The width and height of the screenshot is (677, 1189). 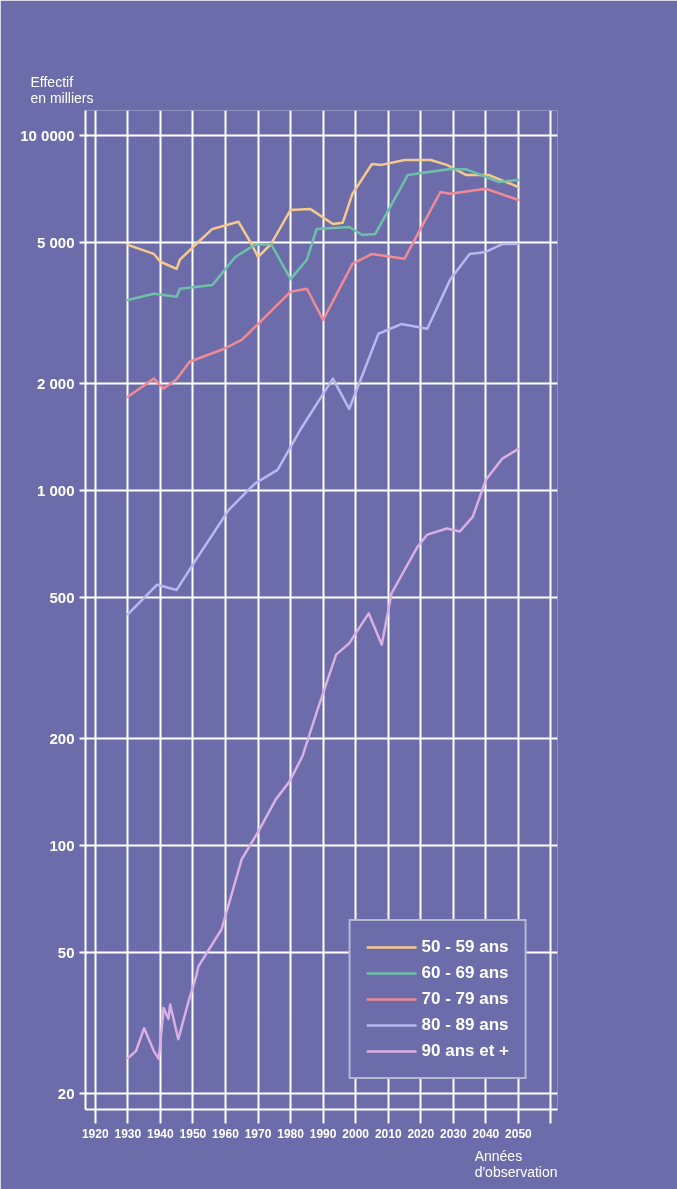 What do you see at coordinates (193, 1133) in the screenshot?
I see `x-tick-label: 1950` at bounding box center [193, 1133].